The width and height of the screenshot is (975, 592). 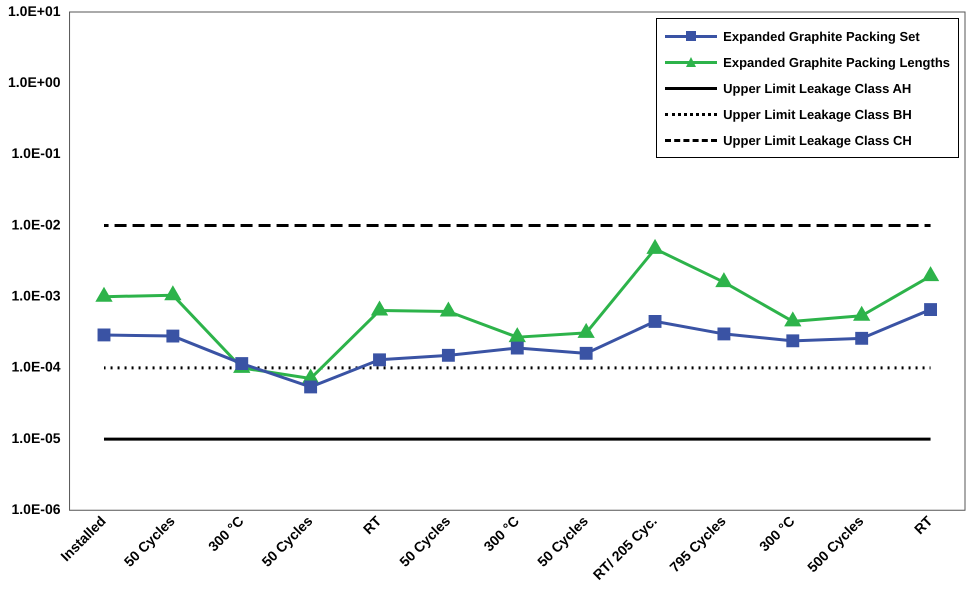 What do you see at coordinates (821, 36) in the screenshot?
I see `legend-label: Expanded Graphite Packing Set` at bounding box center [821, 36].